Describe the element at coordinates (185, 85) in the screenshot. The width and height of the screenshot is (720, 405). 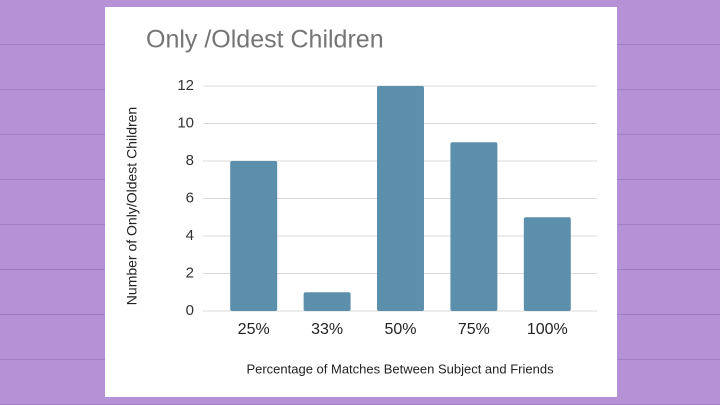
I see `y-tick-label: 12` at that location.